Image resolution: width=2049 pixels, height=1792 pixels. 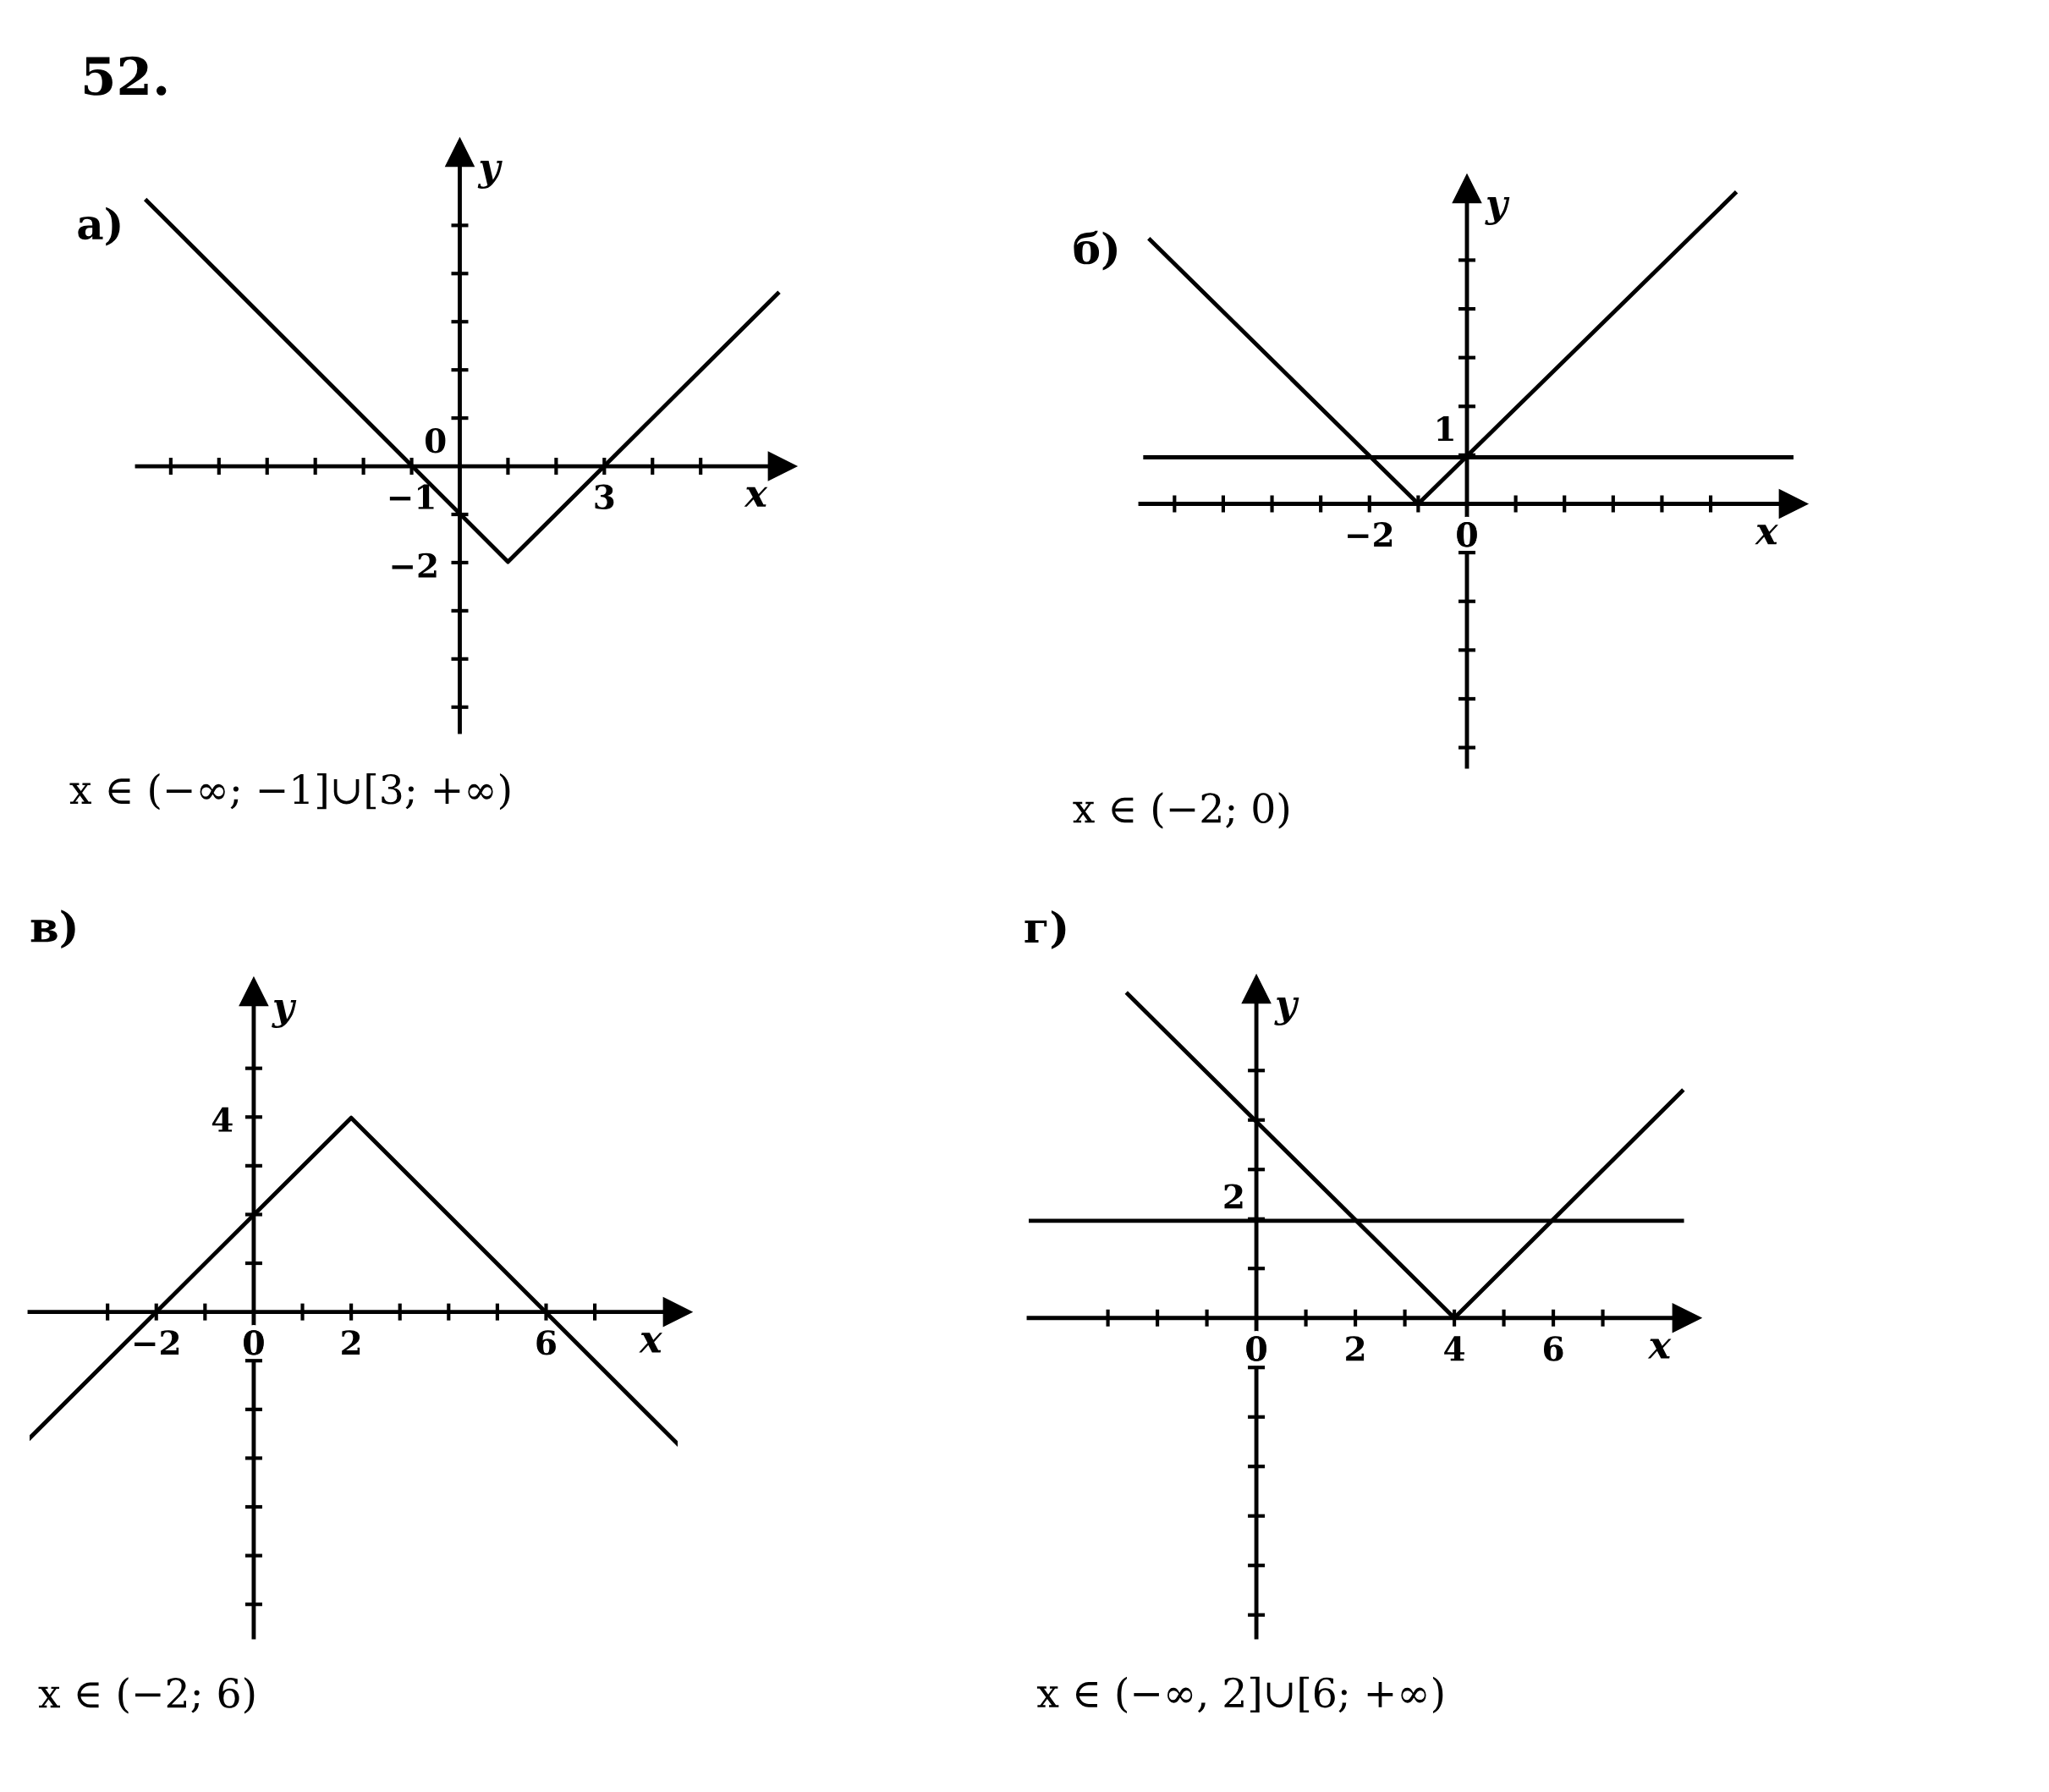 What do you see at coordinates (1234, 1196) in the screenshot?
I see `annotation: 2` at bounding box center [1234, 1196].